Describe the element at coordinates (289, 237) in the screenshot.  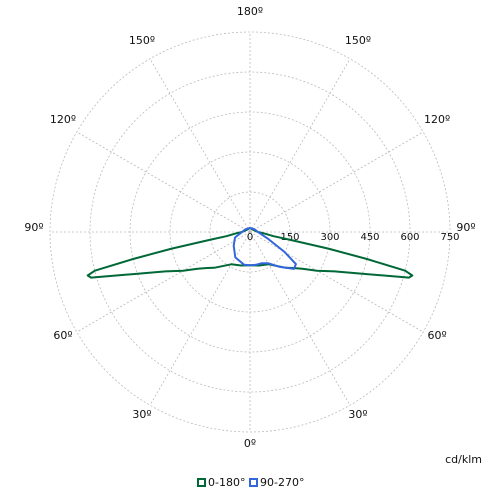
I see `r-tick-label: 150` at that location.